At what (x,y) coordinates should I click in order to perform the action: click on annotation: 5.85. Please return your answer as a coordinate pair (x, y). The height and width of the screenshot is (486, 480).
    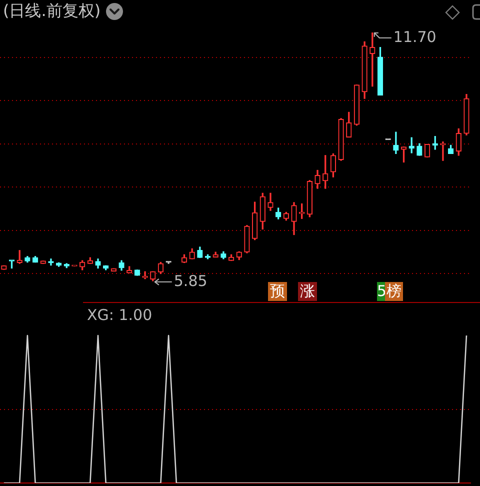
    Looking at the image, I should click on (191, 281).